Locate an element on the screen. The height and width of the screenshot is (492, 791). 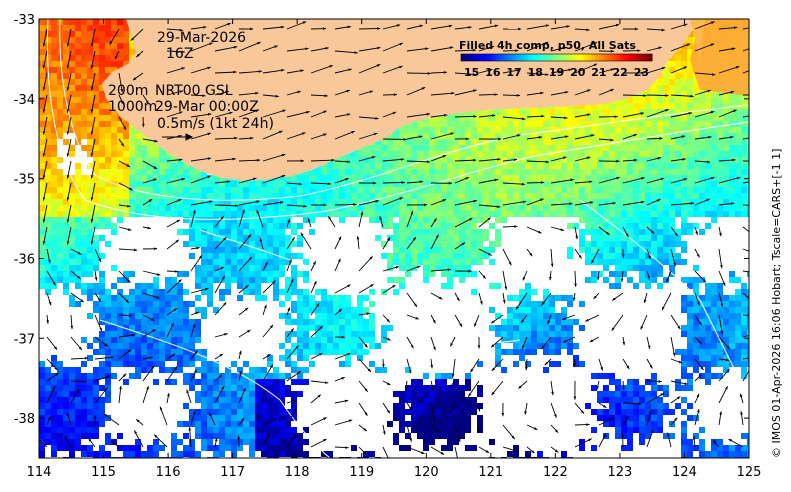
y-tick-label: -38 is located at coordinates (24, 419).